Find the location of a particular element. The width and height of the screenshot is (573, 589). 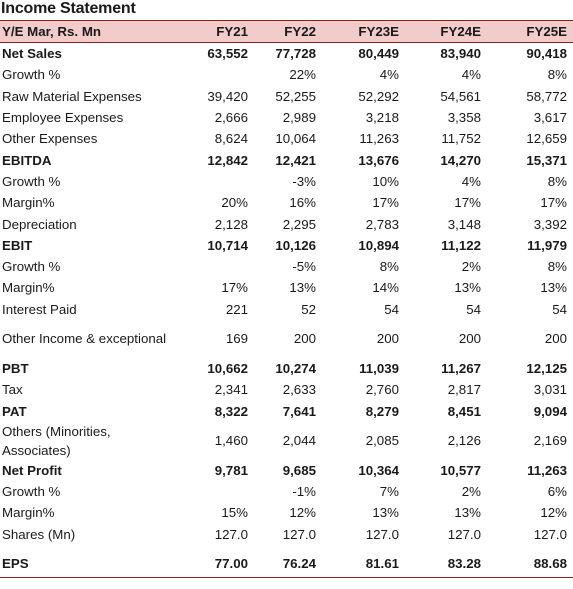

cell-fy22: 12% is located at coordinates (302, 513).